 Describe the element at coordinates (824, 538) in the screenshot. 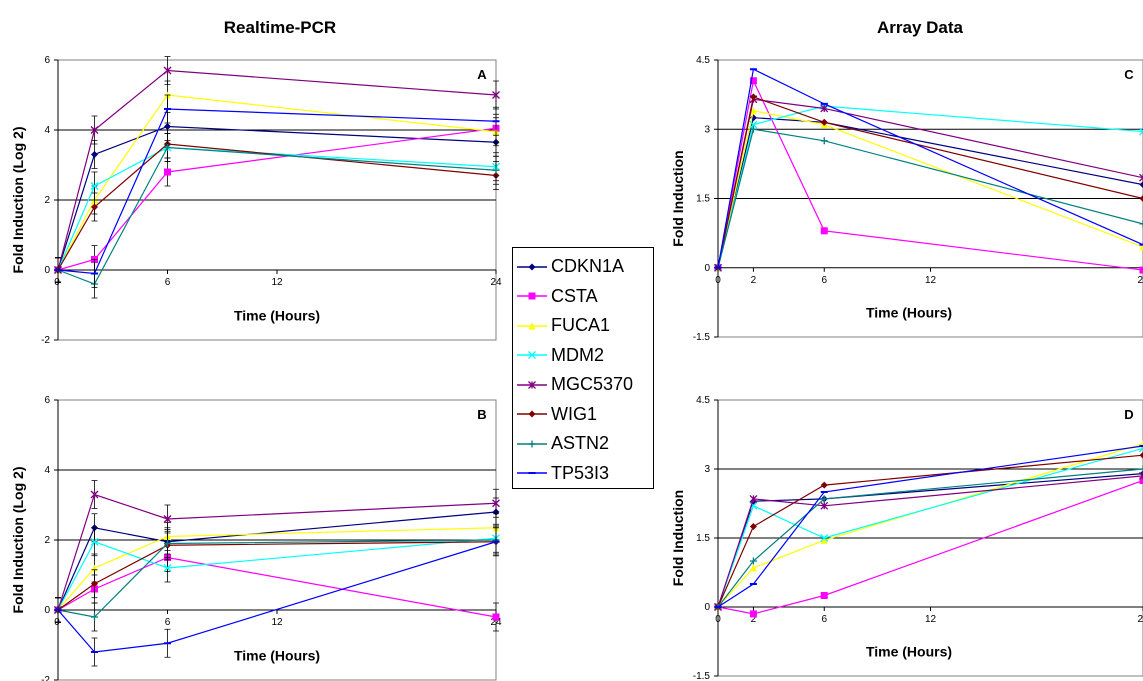

I see `panel-d-point-mdm2` at that location.